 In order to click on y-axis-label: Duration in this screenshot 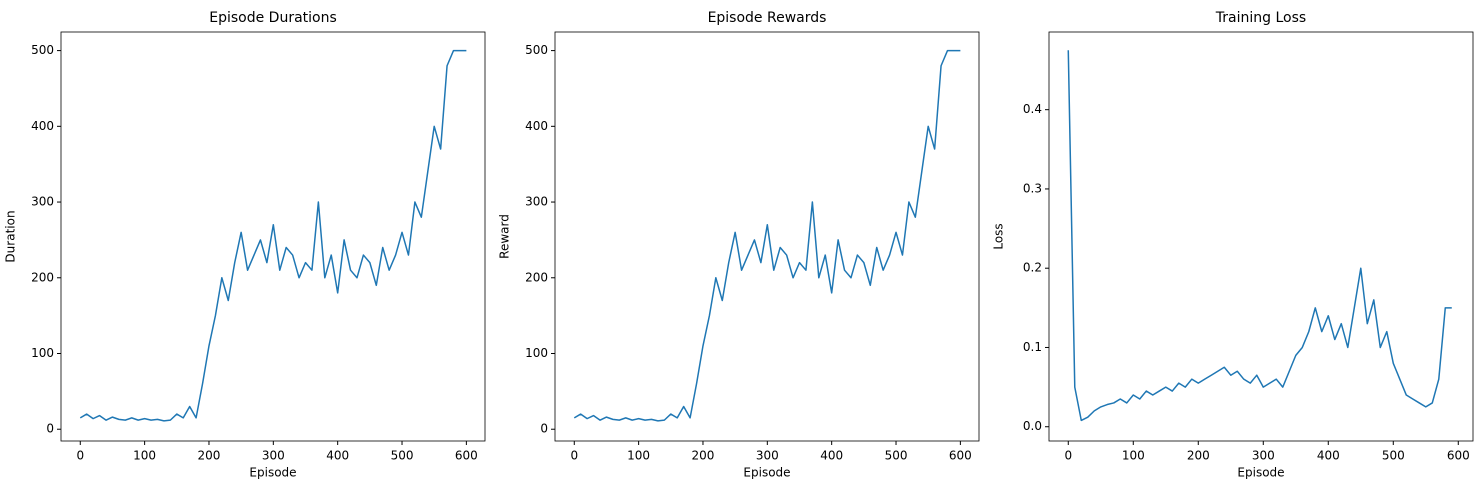, I will do `click(11, 236)`.